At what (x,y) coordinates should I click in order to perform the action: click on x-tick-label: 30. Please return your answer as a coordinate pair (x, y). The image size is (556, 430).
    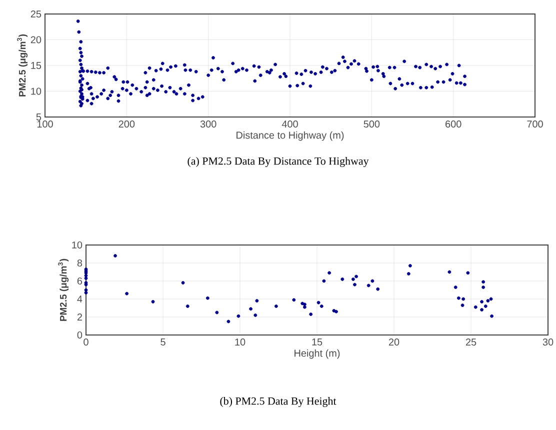
    Looking at the image, I should click on (548, 342).